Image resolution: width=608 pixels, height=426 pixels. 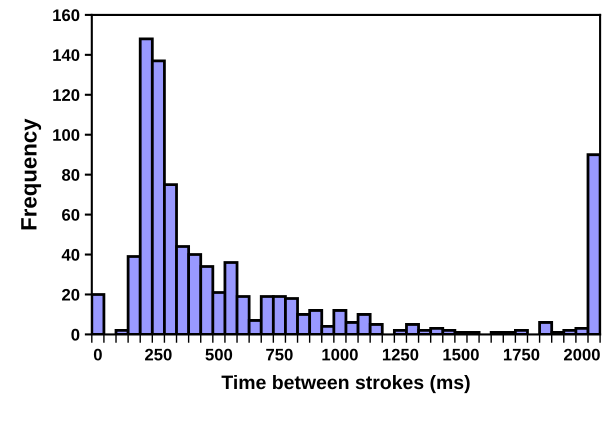 I want to click on x-tick-label: 500, so click(x=218, y=354).